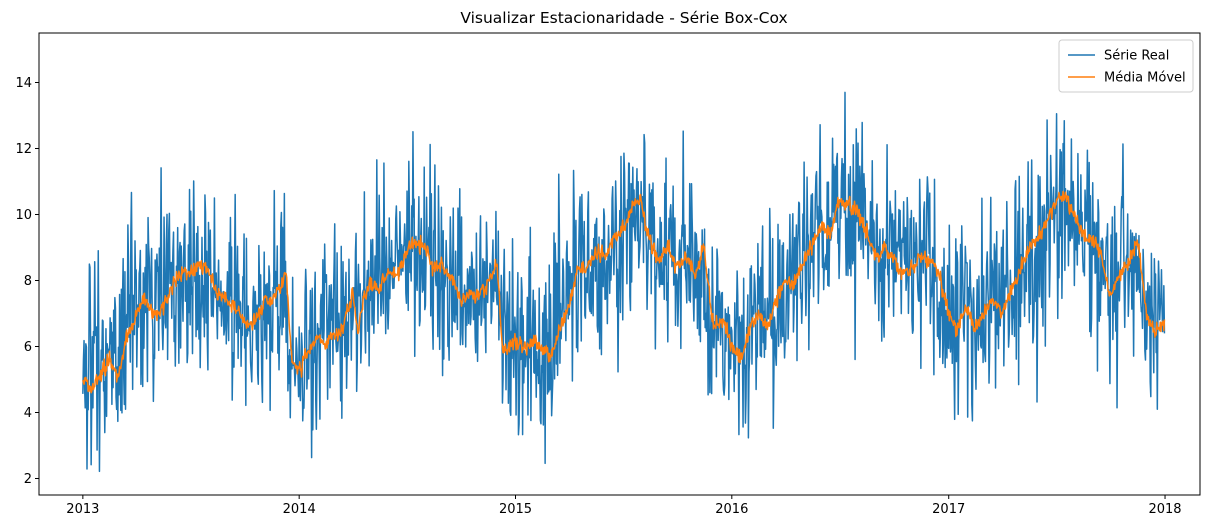 This screenshot has height=528, width=1209. I want to click on legend-box, so click(1126, 66).